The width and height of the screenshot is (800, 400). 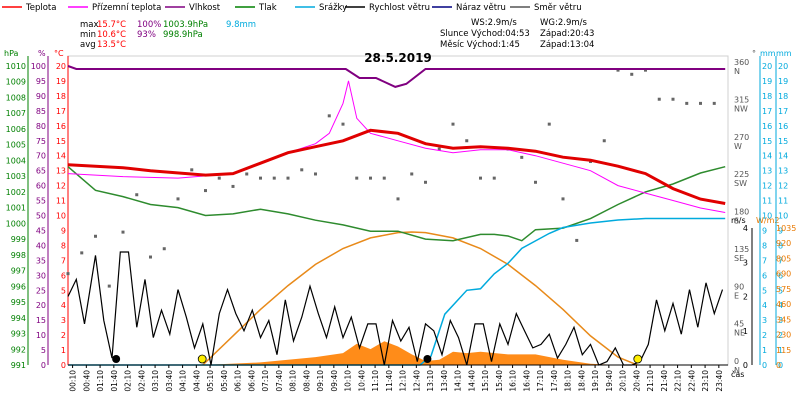 What do you see at coordinates (42, 53) in the screenshot?
I see `unit-pct: %` at bounding box center [42, 53].